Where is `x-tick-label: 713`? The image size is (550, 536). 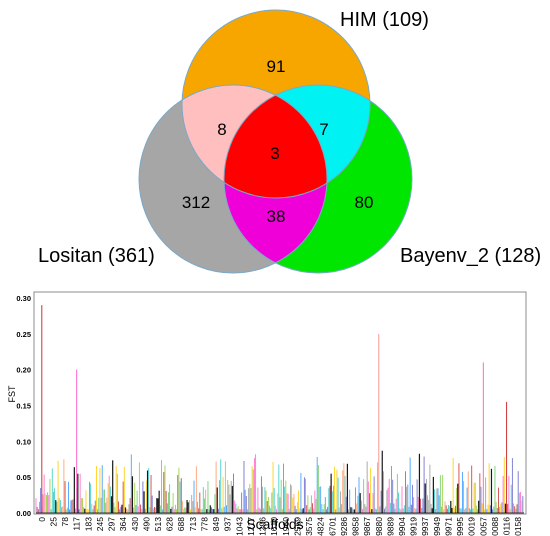
x-tick-label: 713 is located at coordinates (193, 524).